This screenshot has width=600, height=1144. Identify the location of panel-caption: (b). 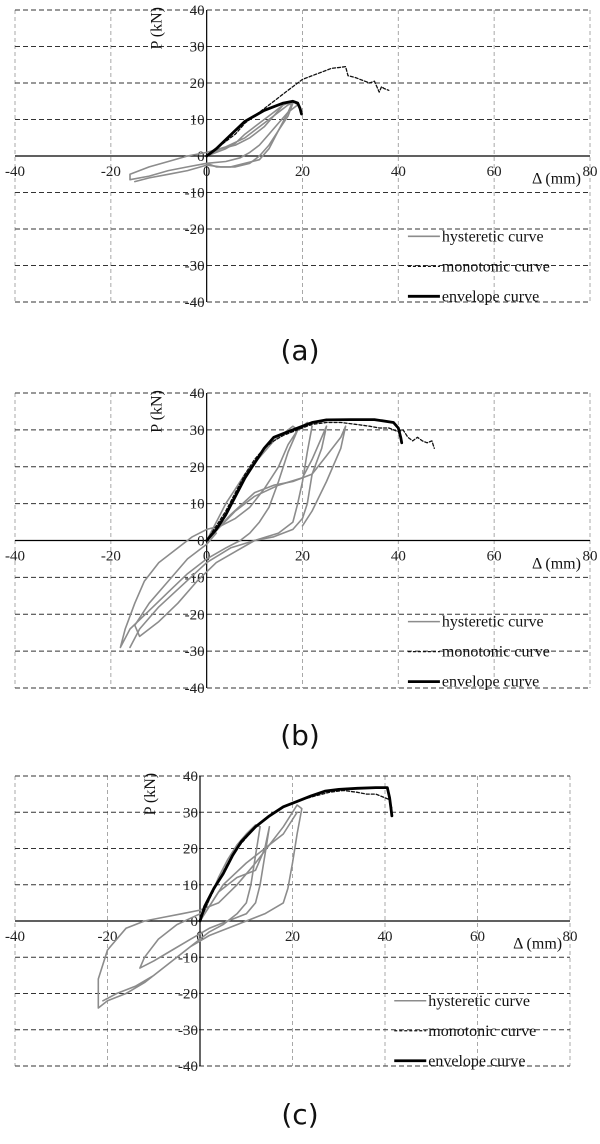
(300, 735).